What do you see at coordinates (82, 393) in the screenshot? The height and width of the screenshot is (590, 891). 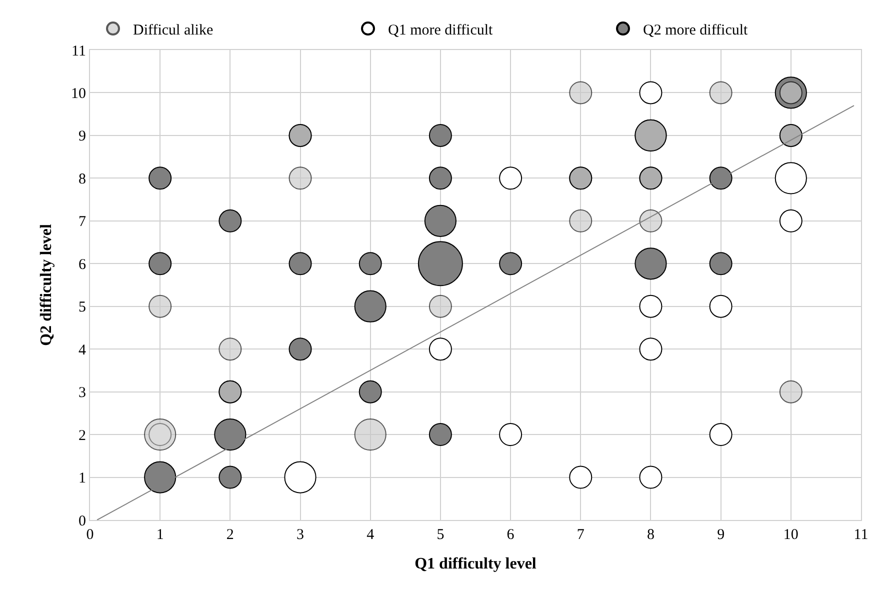 I see `y-tick-label: 3` at bounding box center [82, 393].